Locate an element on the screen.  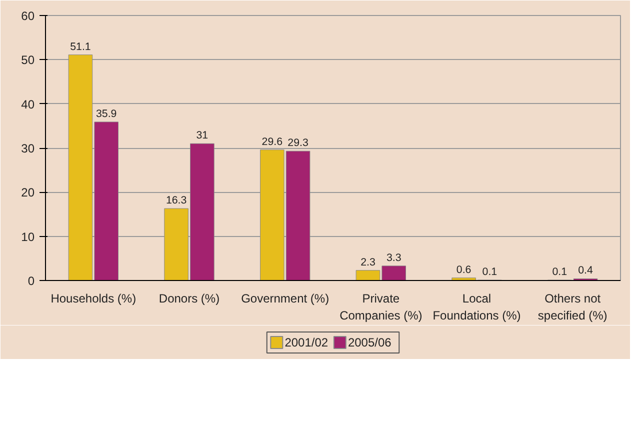
legend-label: 2005/06 is located at coordinates (370, 343).